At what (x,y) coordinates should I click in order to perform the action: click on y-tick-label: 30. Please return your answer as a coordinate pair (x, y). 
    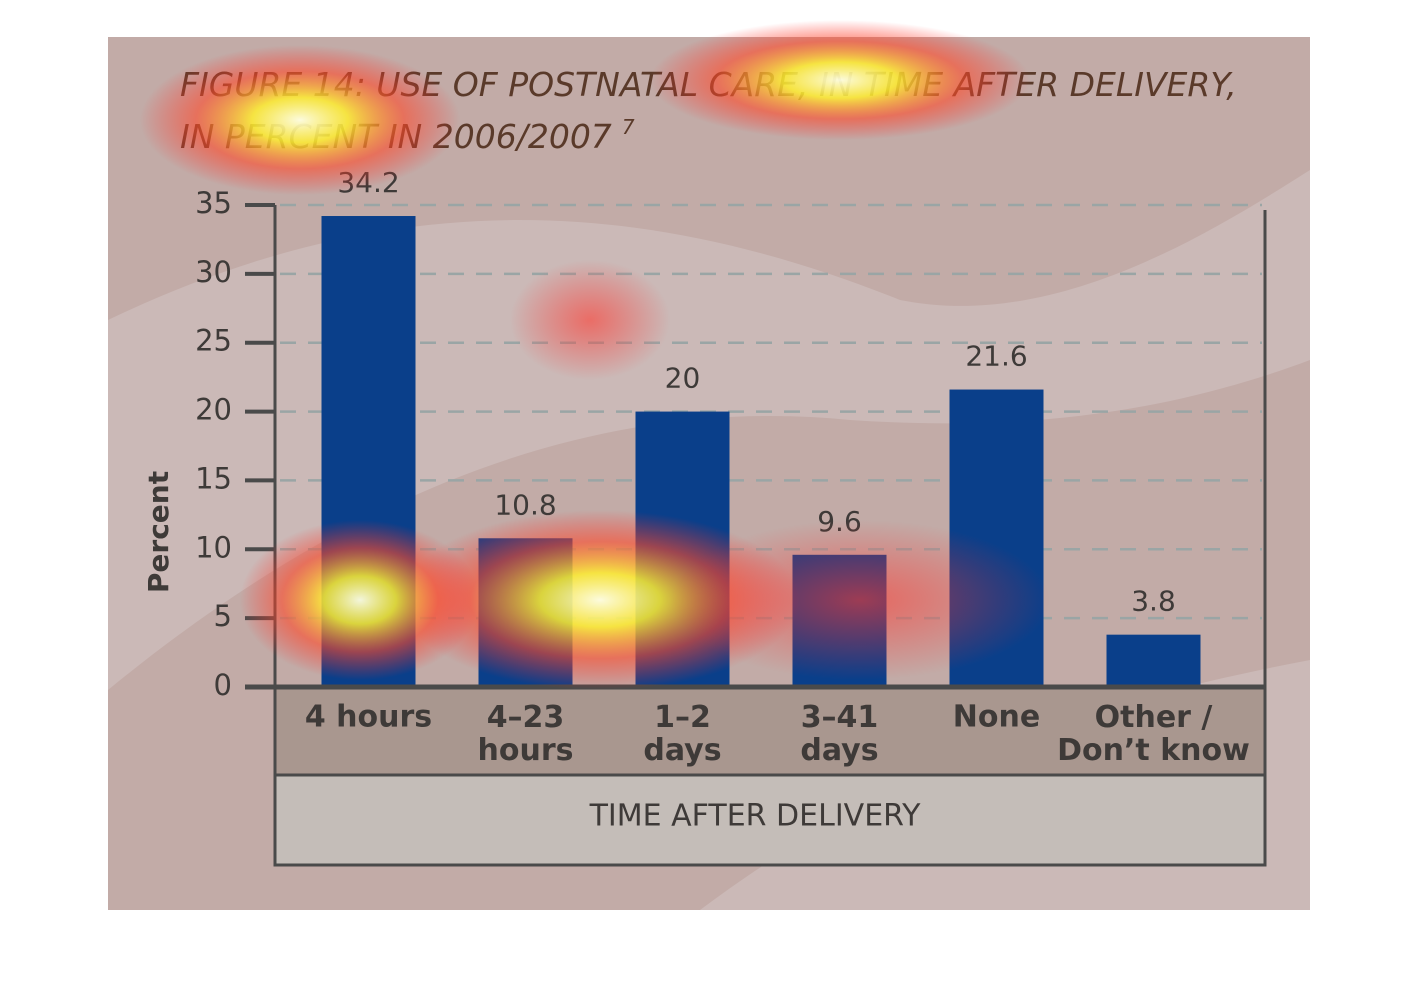
    Looking at the image, I should click on (213, 272).